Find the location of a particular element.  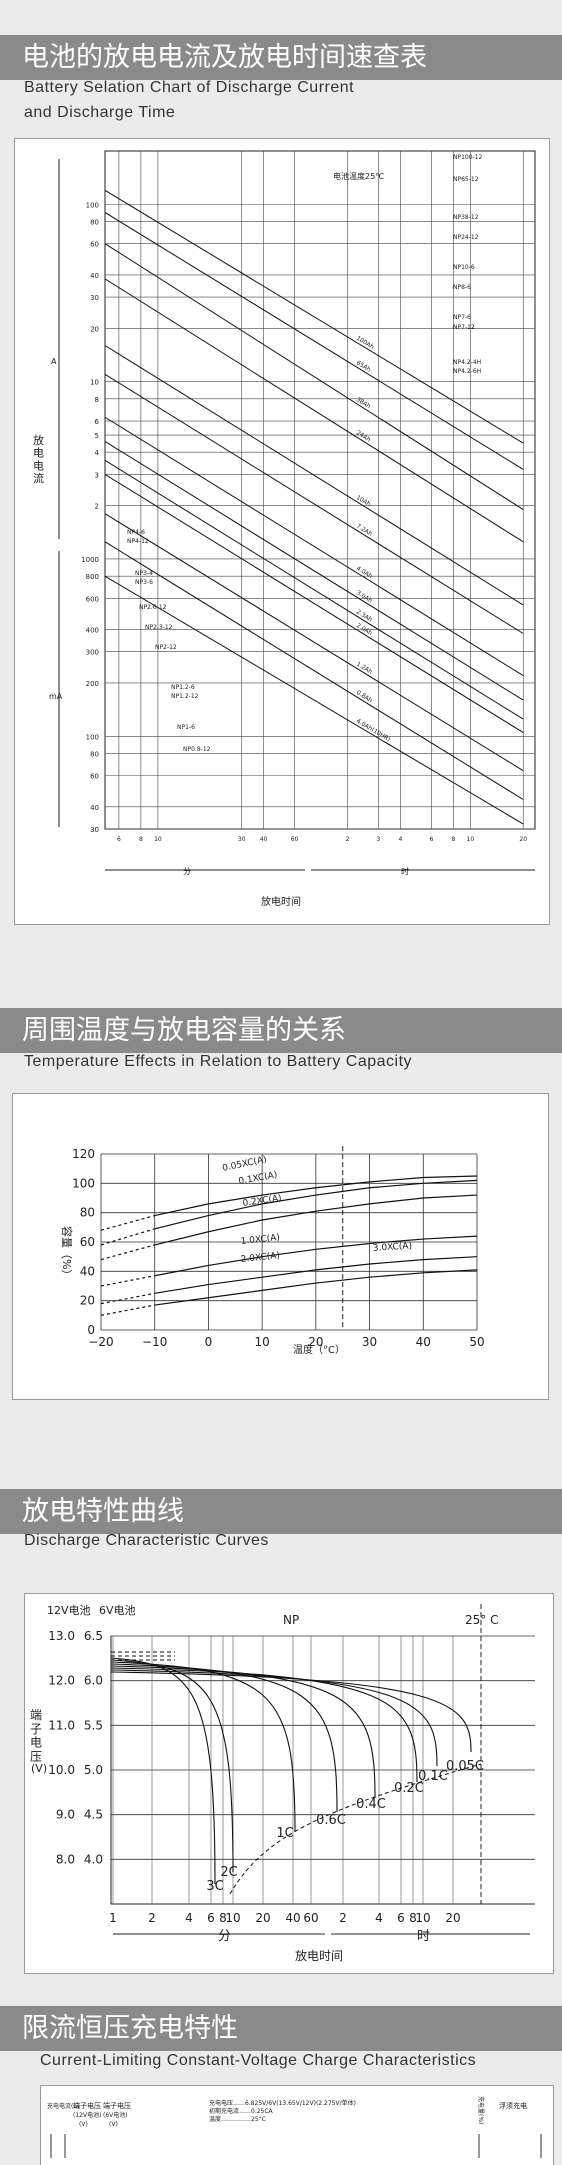

curve-label: 3C is located at coordinates (214, 1886).